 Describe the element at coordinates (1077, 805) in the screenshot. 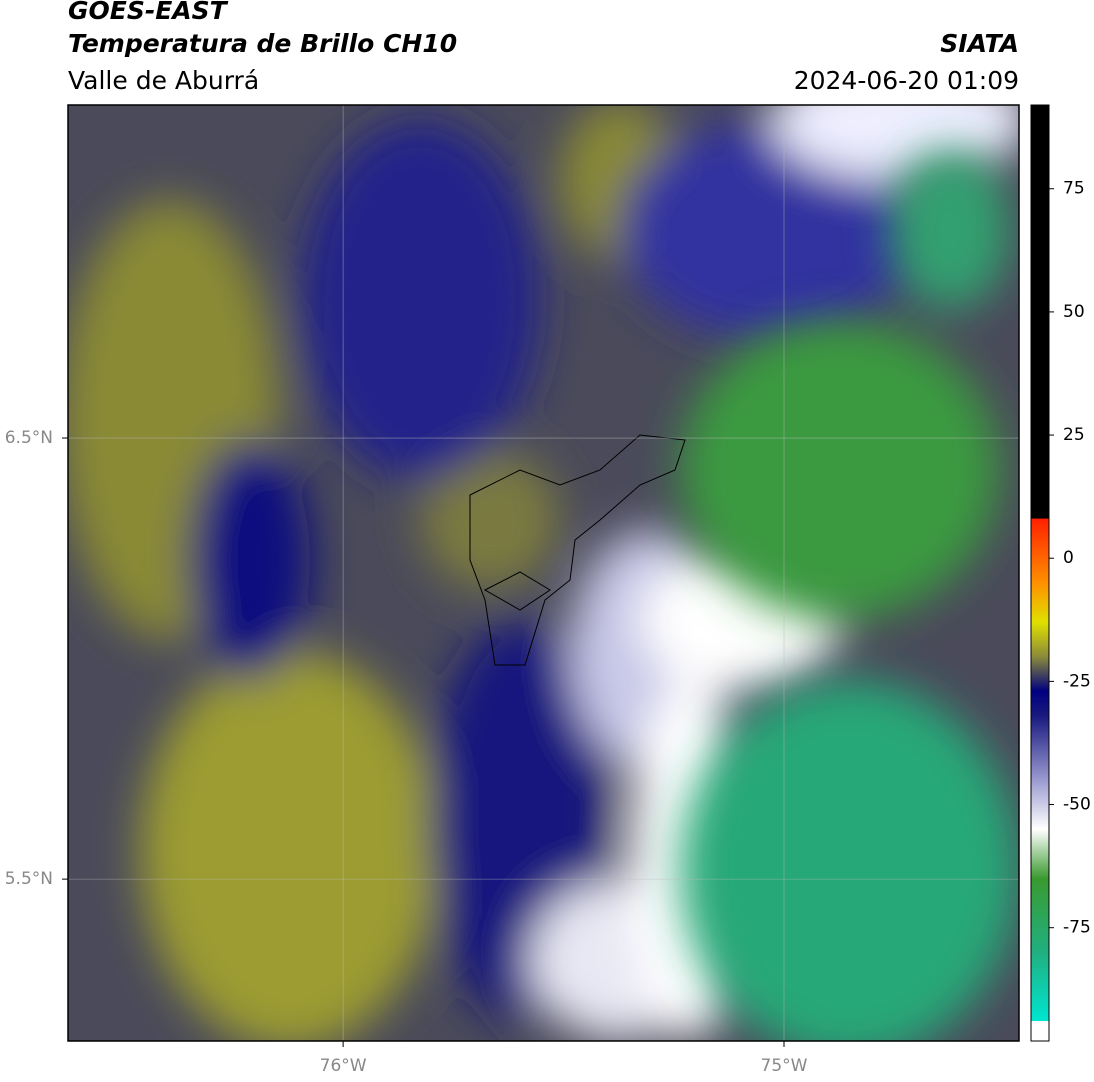

I see `colorbar-tick-label: -50` at that location.